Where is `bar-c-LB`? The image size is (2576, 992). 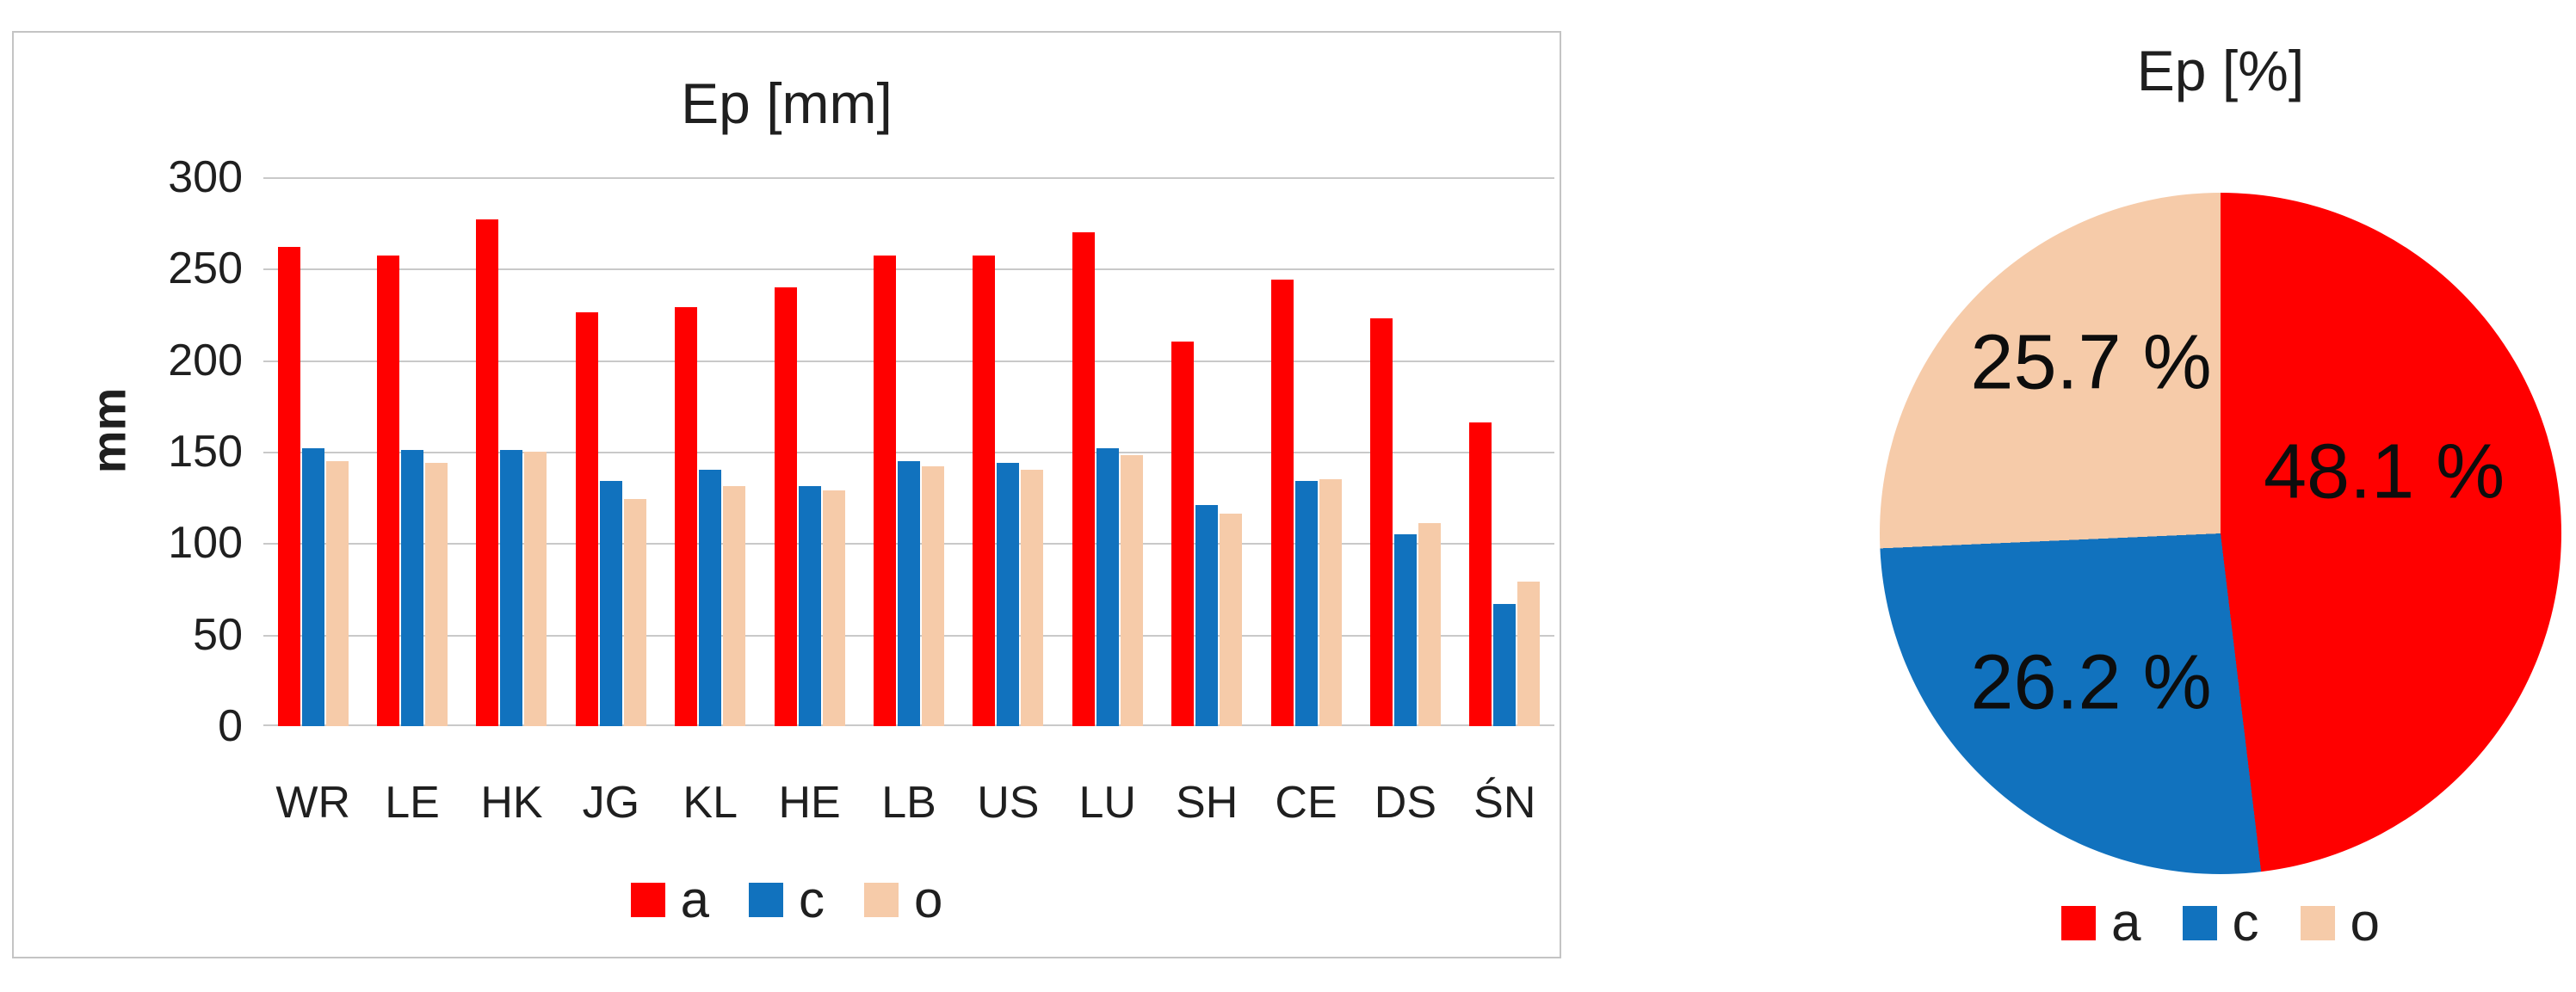
bar-c-LB is located at coordinates (909, 593).